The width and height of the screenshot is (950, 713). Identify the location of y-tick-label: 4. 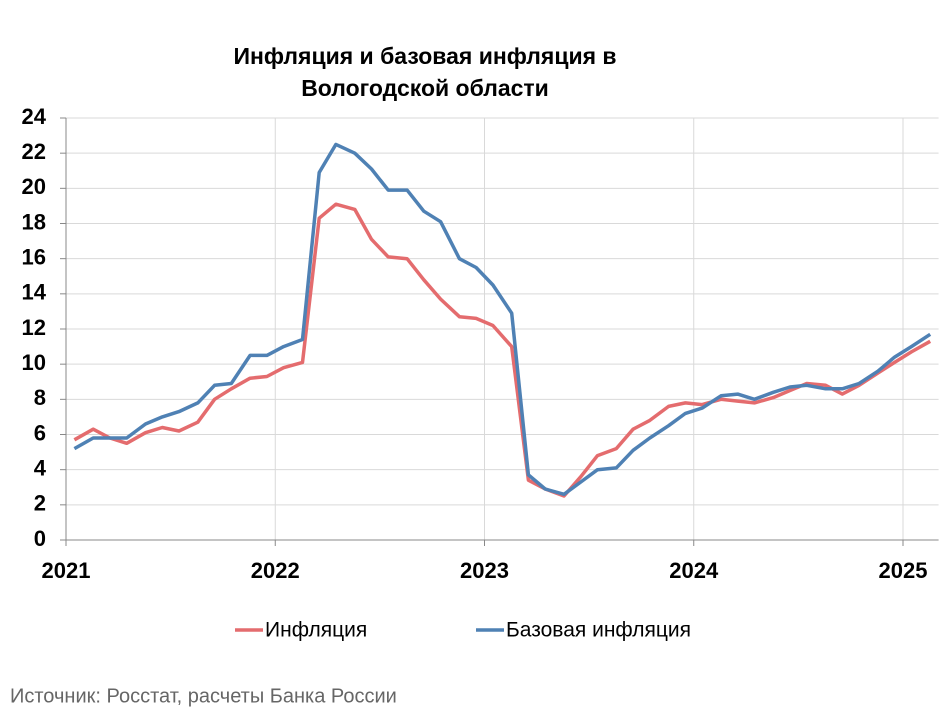
(40, 467).